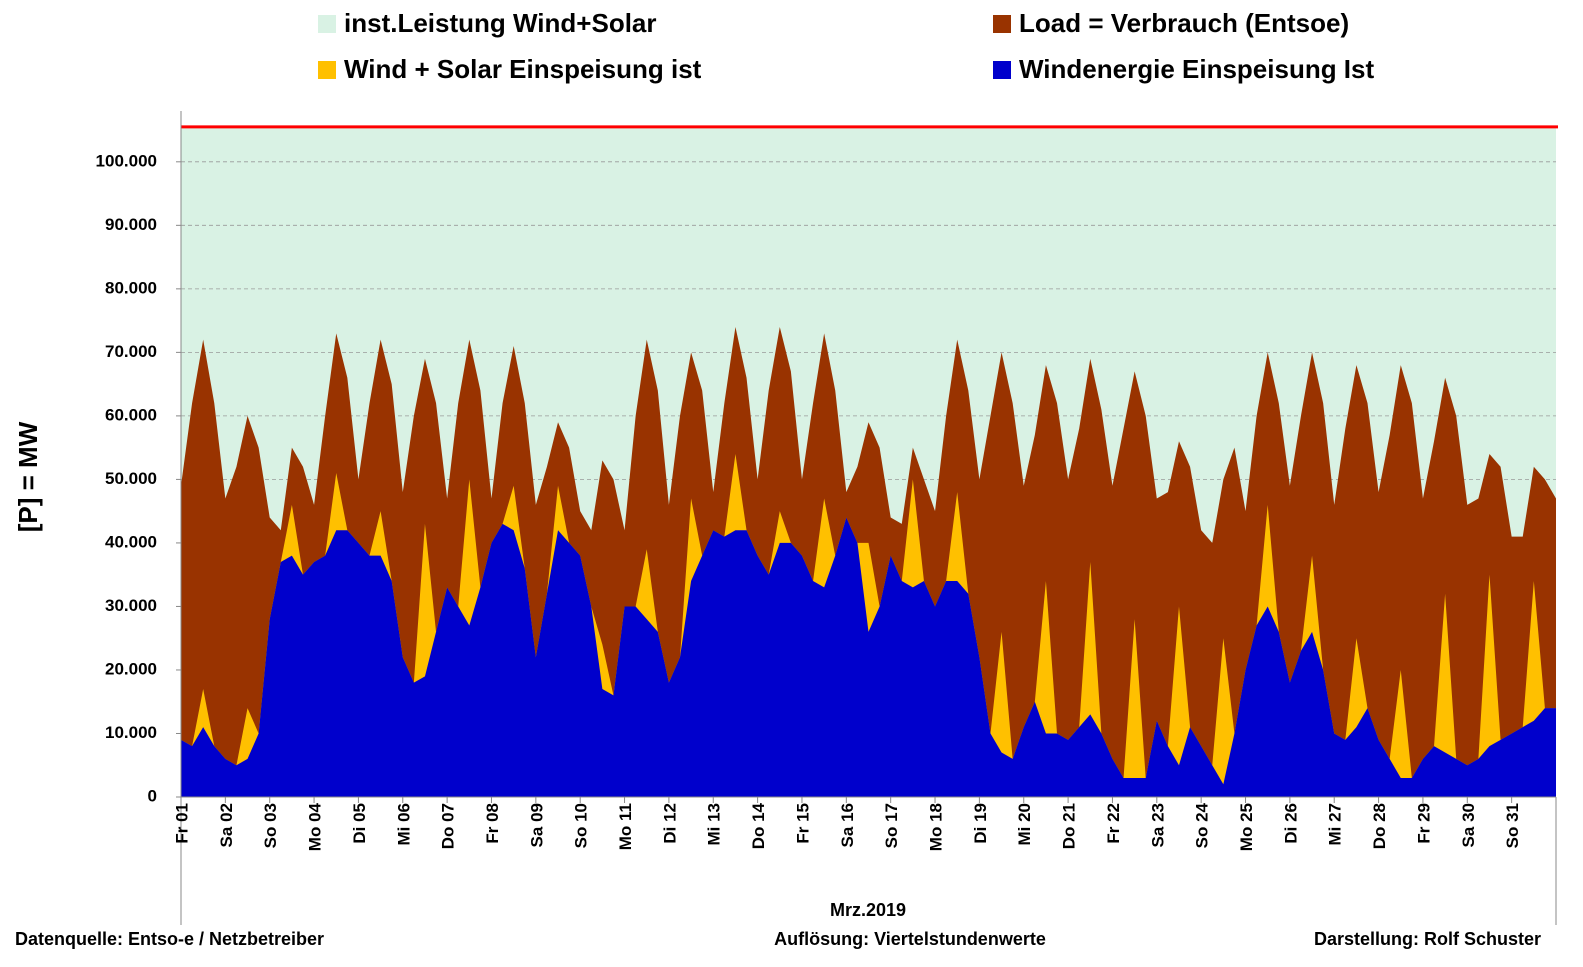  What do you see at coordinates (847, 825) in the screenshot?
I see `x-tick-label: Sa 16` at bounding box center [847, 825].